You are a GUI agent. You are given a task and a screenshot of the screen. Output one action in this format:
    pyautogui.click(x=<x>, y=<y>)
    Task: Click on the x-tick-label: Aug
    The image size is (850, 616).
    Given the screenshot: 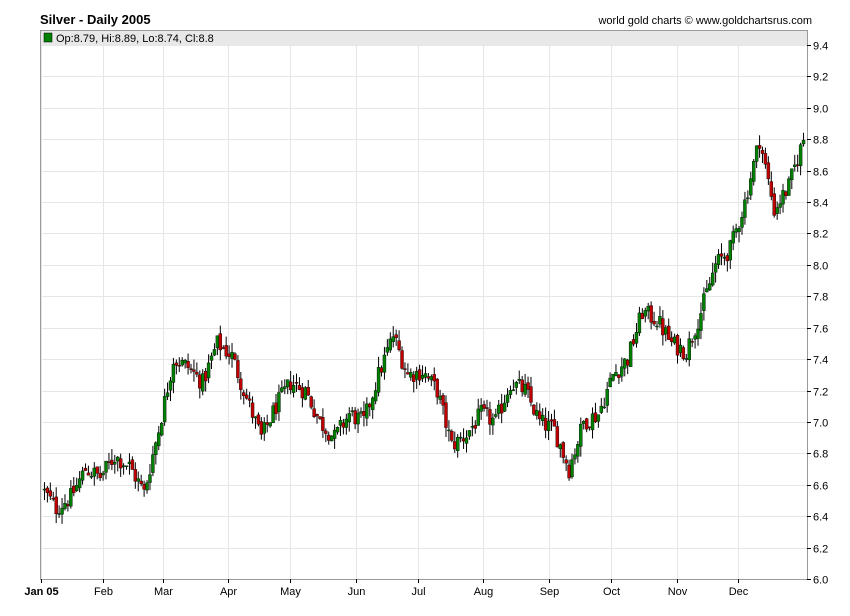 What is the action you would take?
    pyautogui.click(x=484, y=592)
    